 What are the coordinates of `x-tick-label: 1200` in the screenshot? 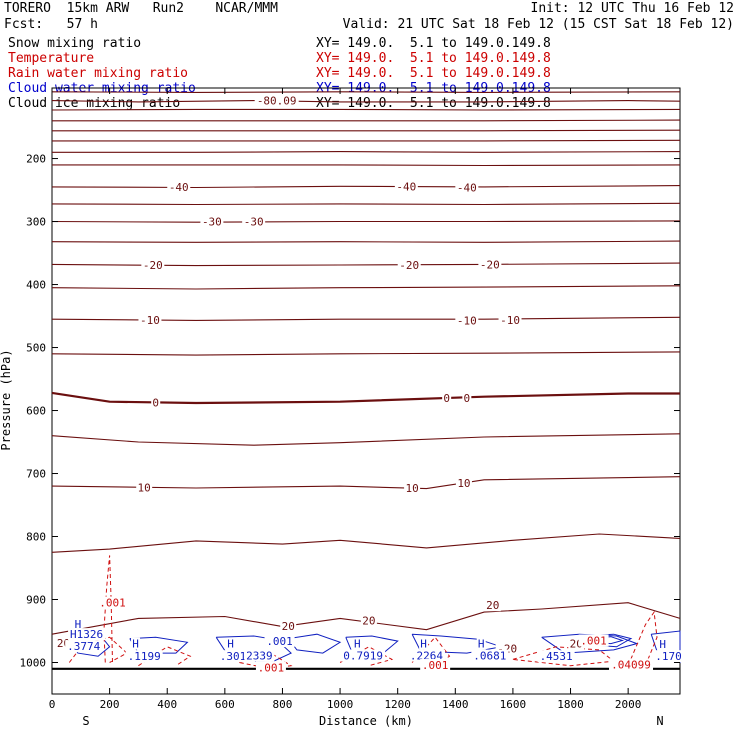 It's located at (397, 704).